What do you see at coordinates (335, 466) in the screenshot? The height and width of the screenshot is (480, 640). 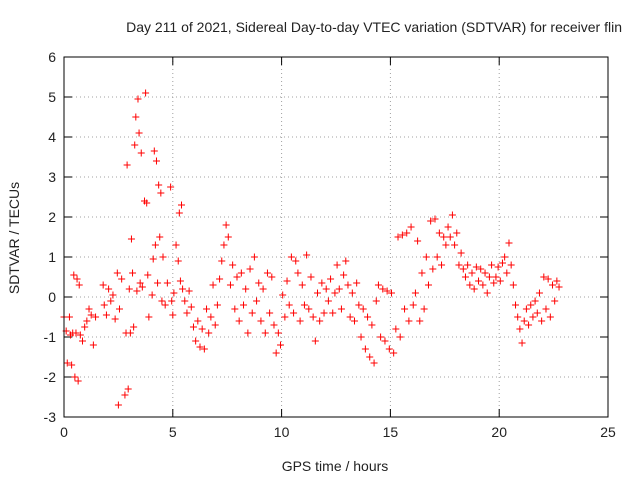 I see `x-axis-title: GPS time / hours` at bounding box center [335, 466].